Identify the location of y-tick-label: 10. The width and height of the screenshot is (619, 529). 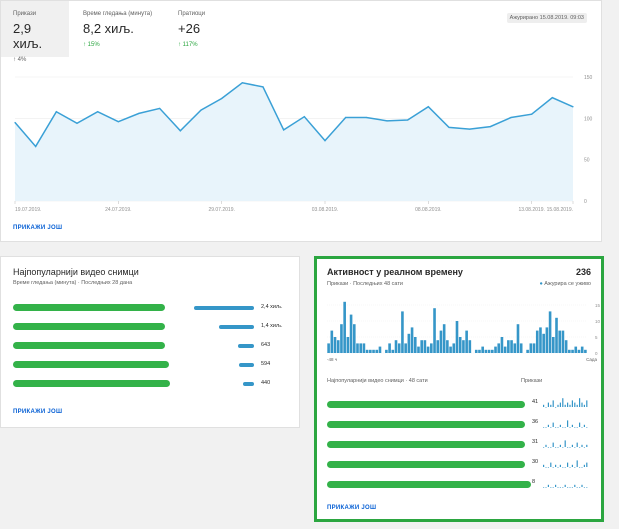
(598, 321).